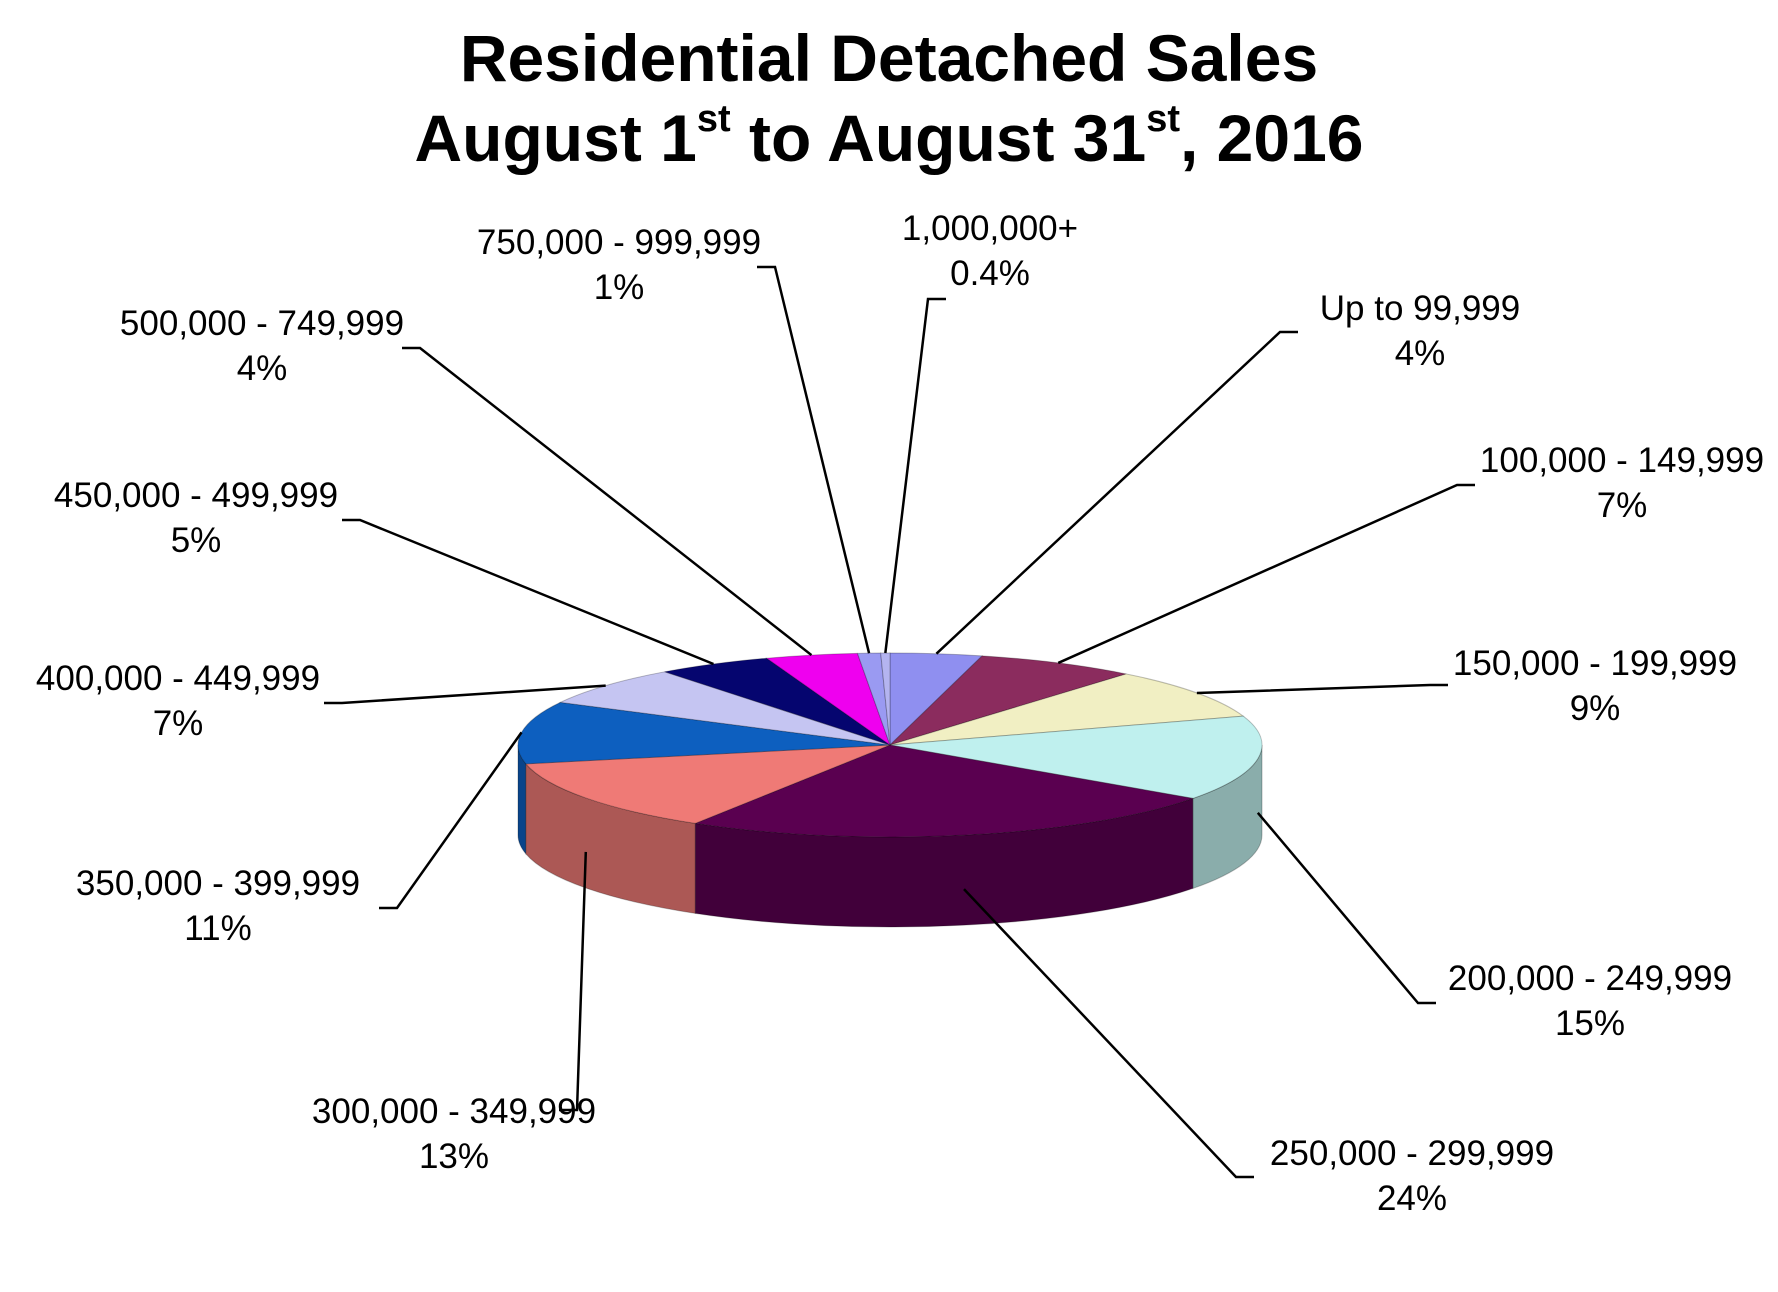 This screenshot has height=1292, width=1778. I want to click on slice-label-8: 450,000 - 499,999, so click(196, 495).